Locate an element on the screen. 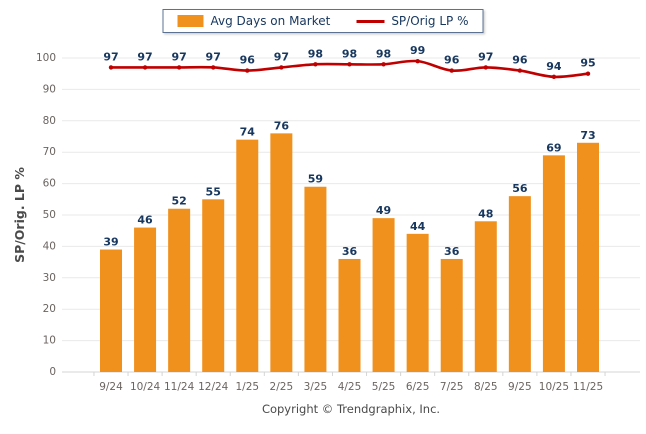 This screenshot has height=434, width=646. y-axis-tick-label: 10 is located at coordinates (49, 341).